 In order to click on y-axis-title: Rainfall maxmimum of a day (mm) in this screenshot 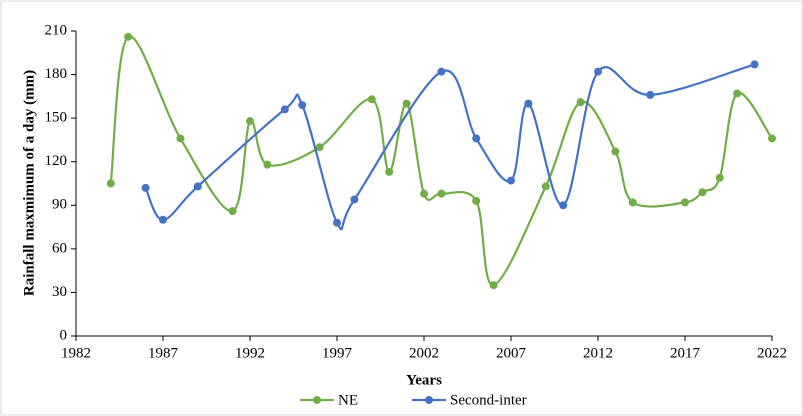, I will do `click(29, 183)`.